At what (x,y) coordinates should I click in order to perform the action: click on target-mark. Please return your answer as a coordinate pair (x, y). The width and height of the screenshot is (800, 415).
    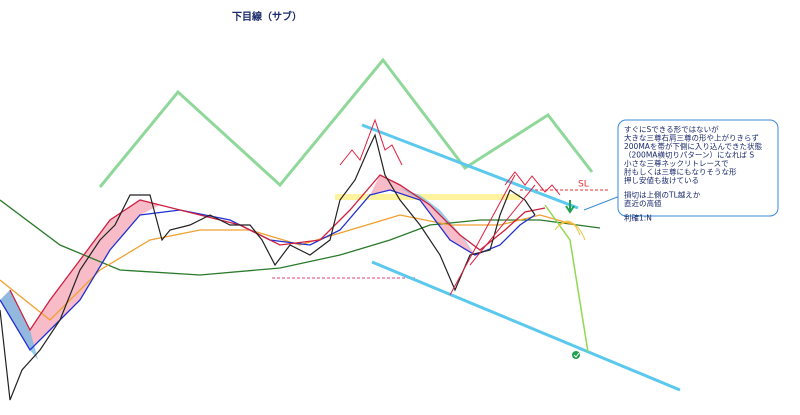
    Looking at the image, I should click on (576, 355).